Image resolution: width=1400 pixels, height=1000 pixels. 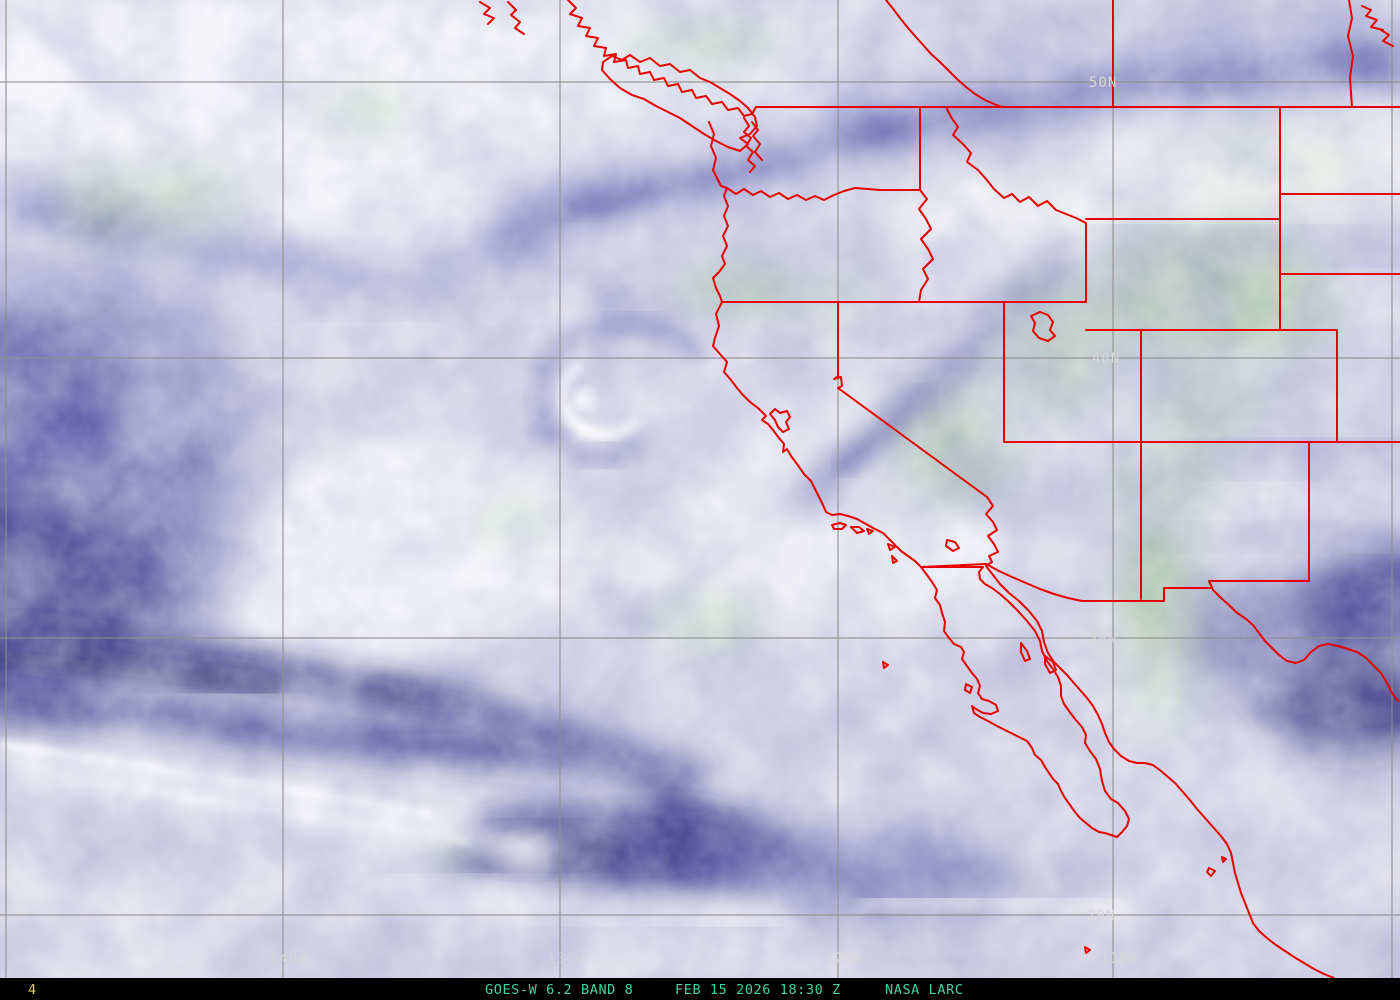 I want to click on border-idaho-montana, so click(x=1016, y=165).